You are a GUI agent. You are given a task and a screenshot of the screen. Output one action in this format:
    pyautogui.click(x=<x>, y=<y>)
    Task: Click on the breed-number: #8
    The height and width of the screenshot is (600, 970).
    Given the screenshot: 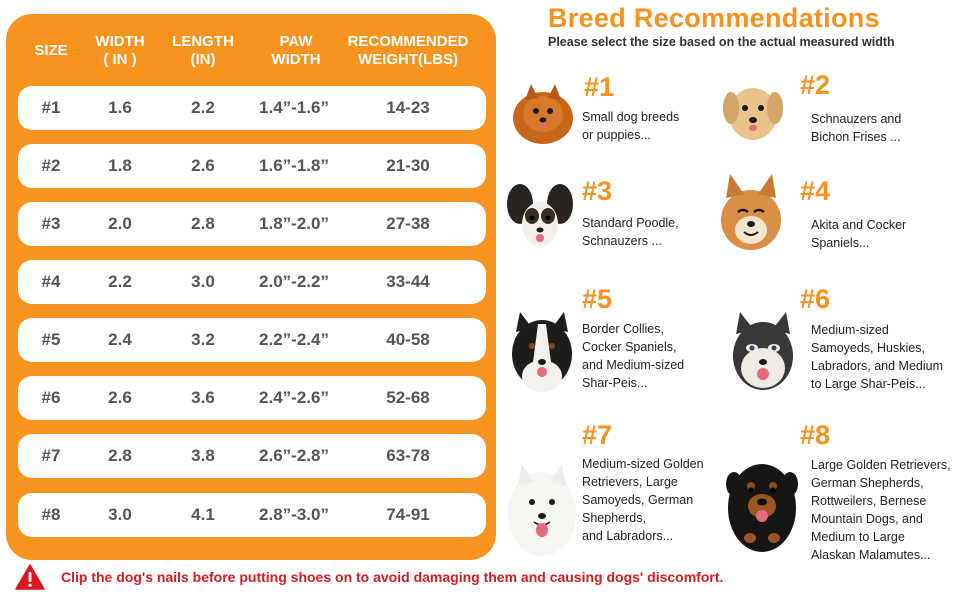 What is the action you would take?
    pyautogui.click(x=815, y=435)
    